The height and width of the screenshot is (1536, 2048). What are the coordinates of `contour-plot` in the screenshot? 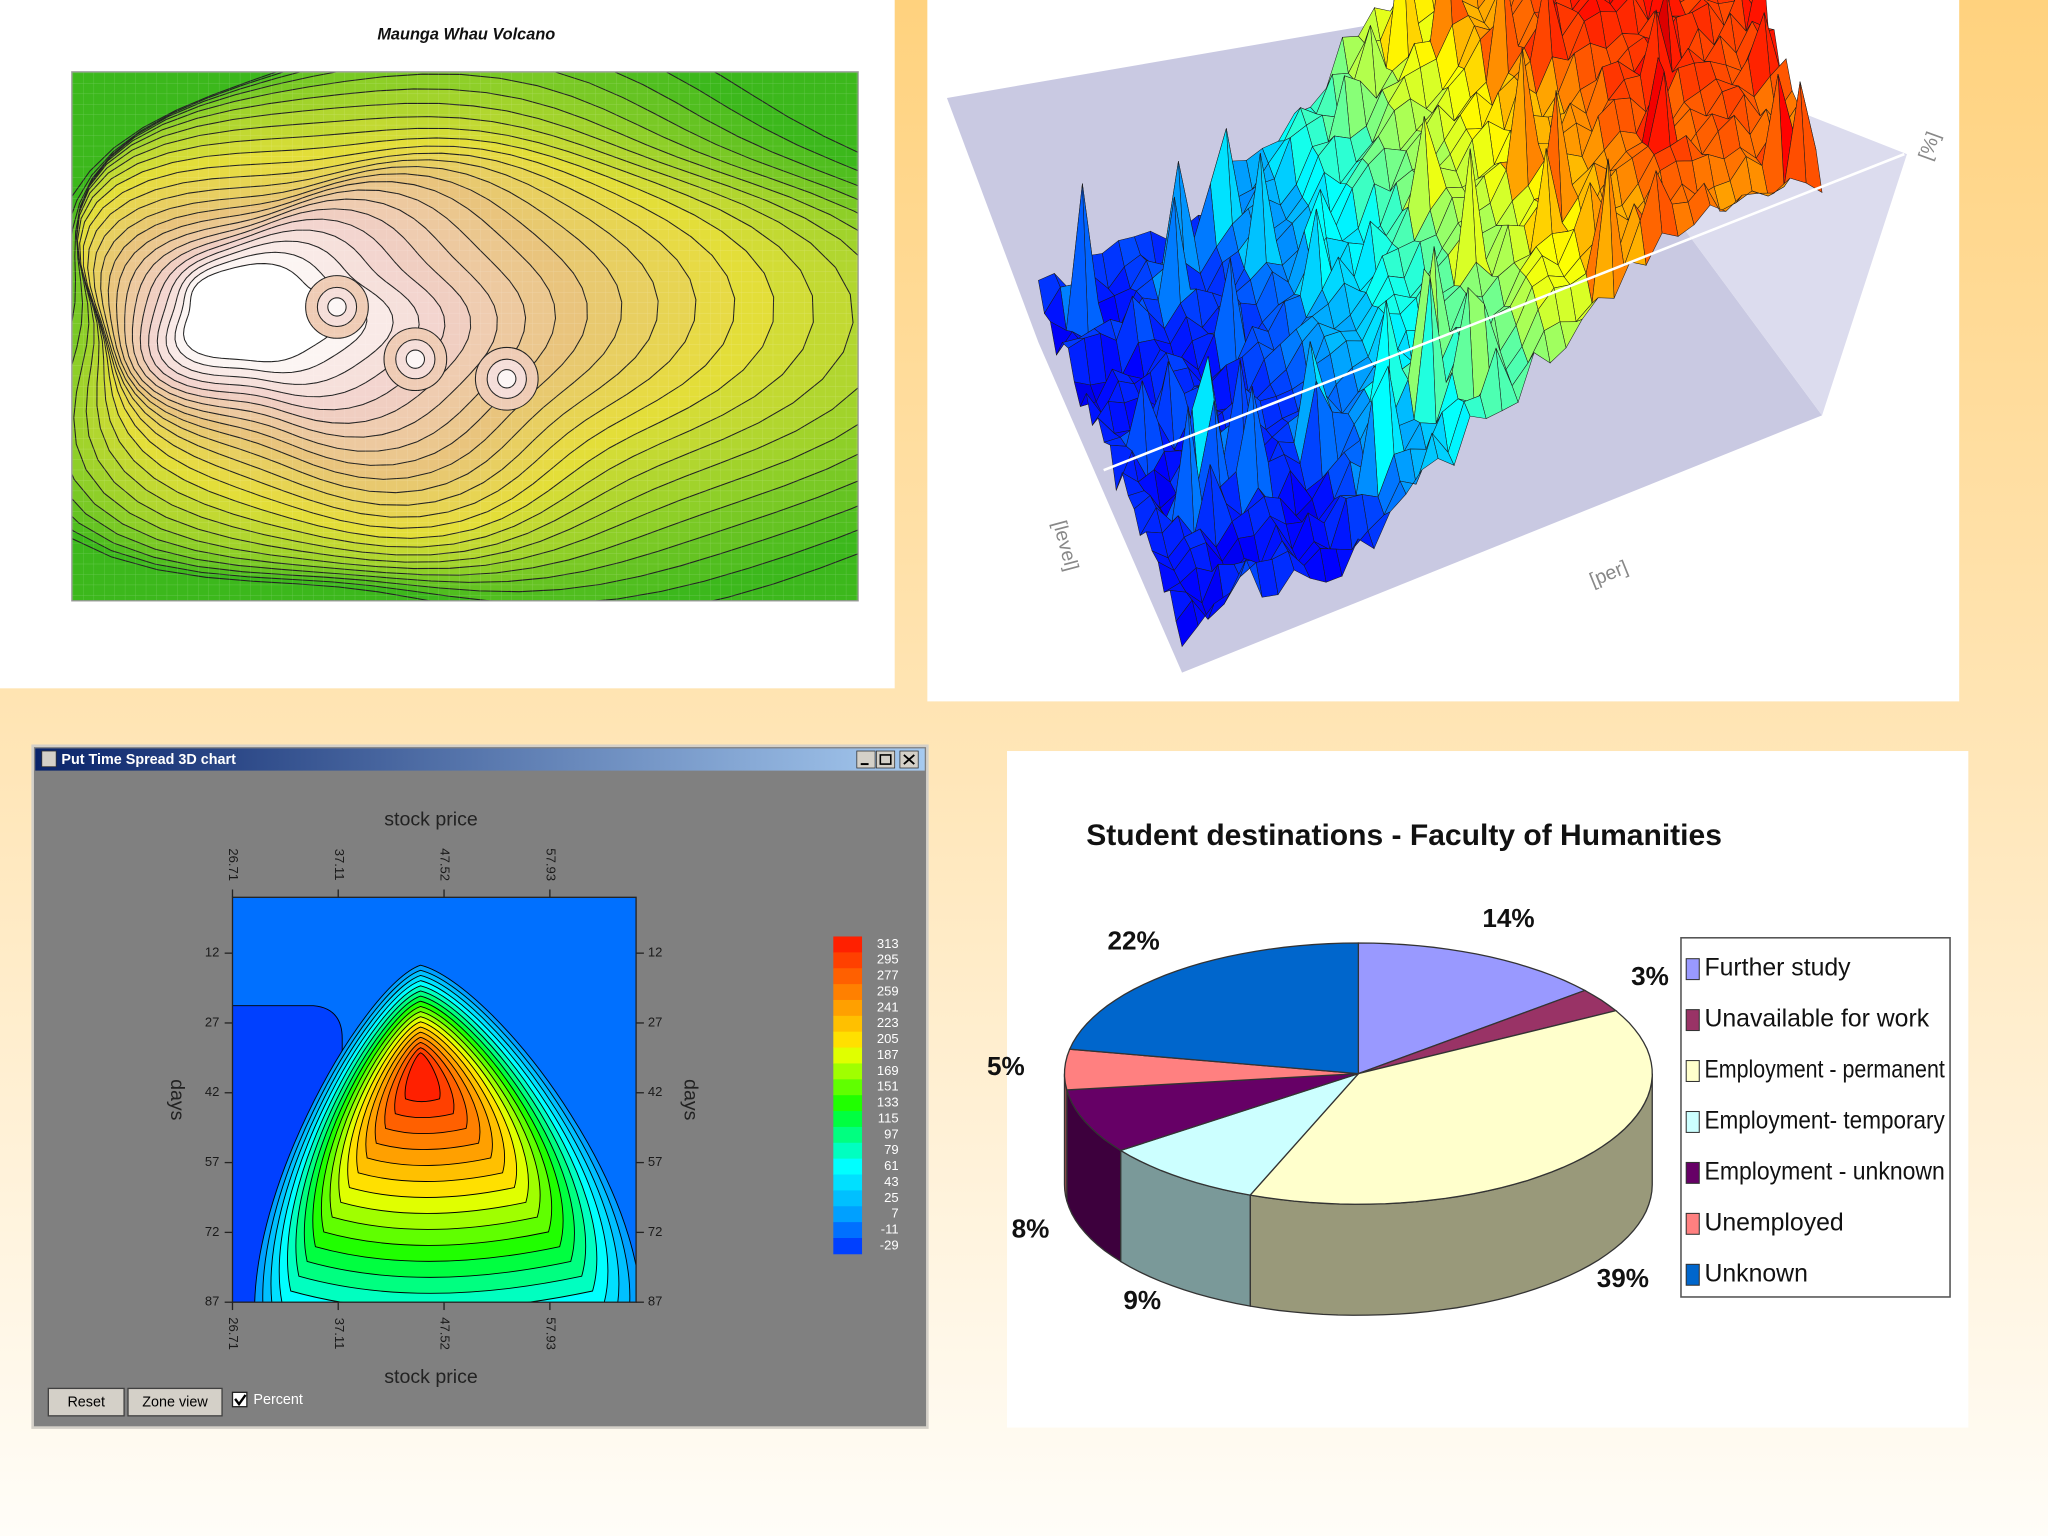 It's located at (465, 336).